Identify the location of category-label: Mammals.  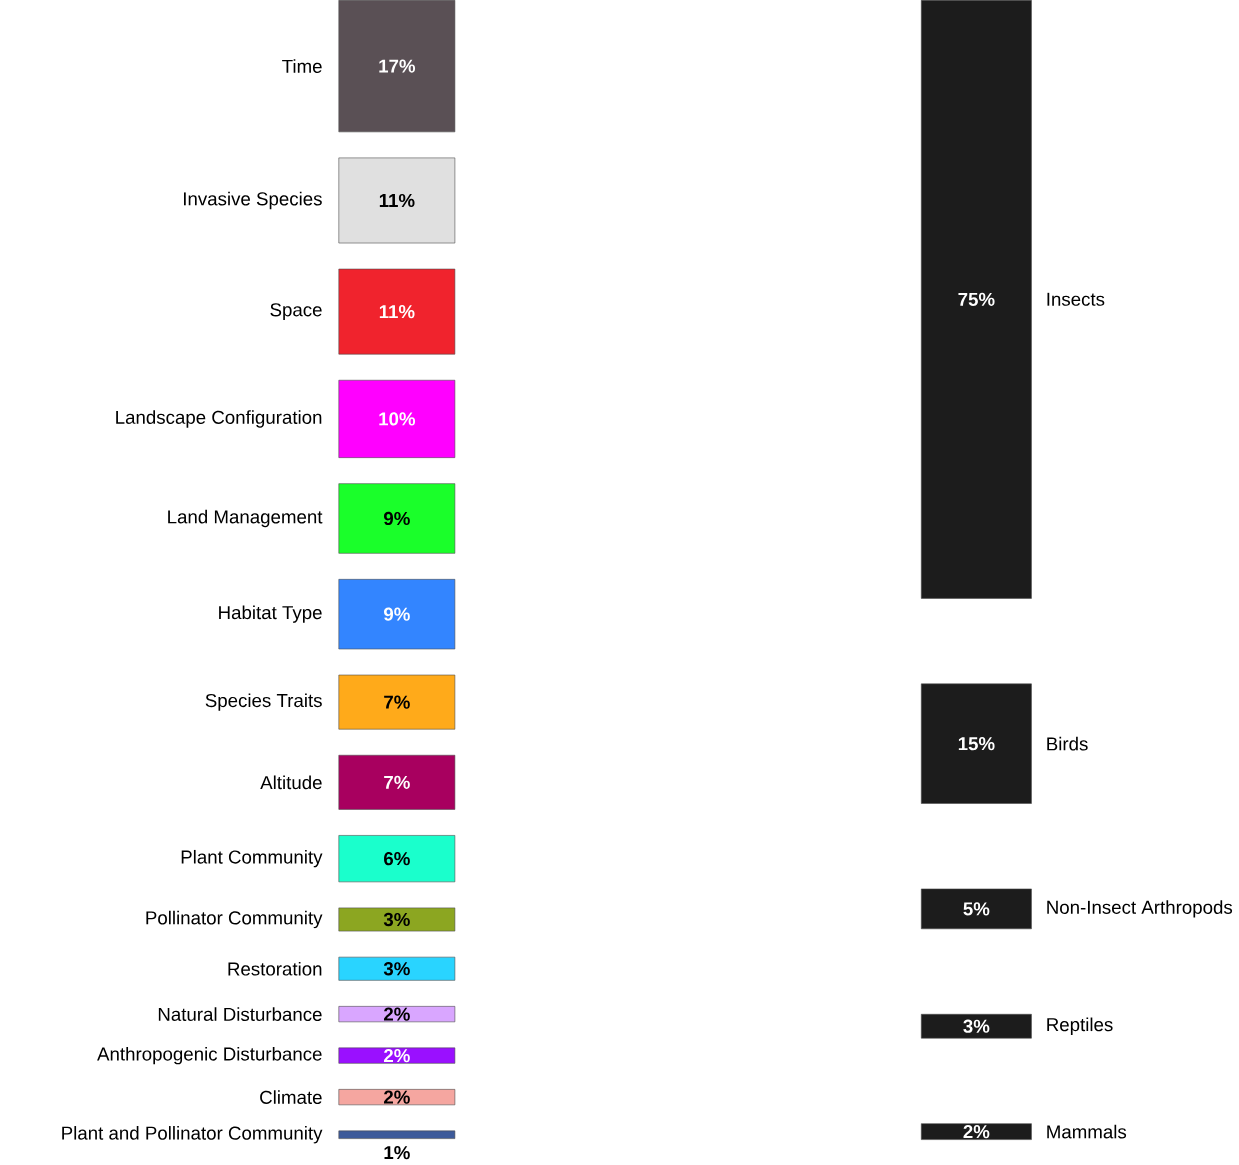
(1087, 1131).